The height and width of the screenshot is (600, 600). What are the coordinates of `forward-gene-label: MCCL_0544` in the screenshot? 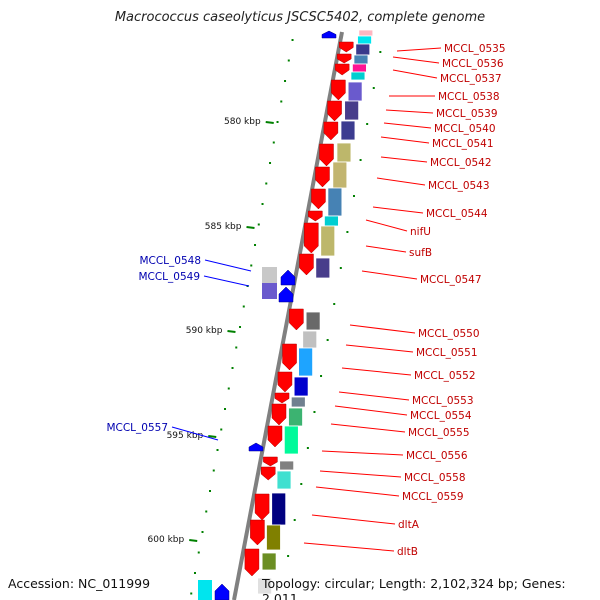 It's located at (457, 214).